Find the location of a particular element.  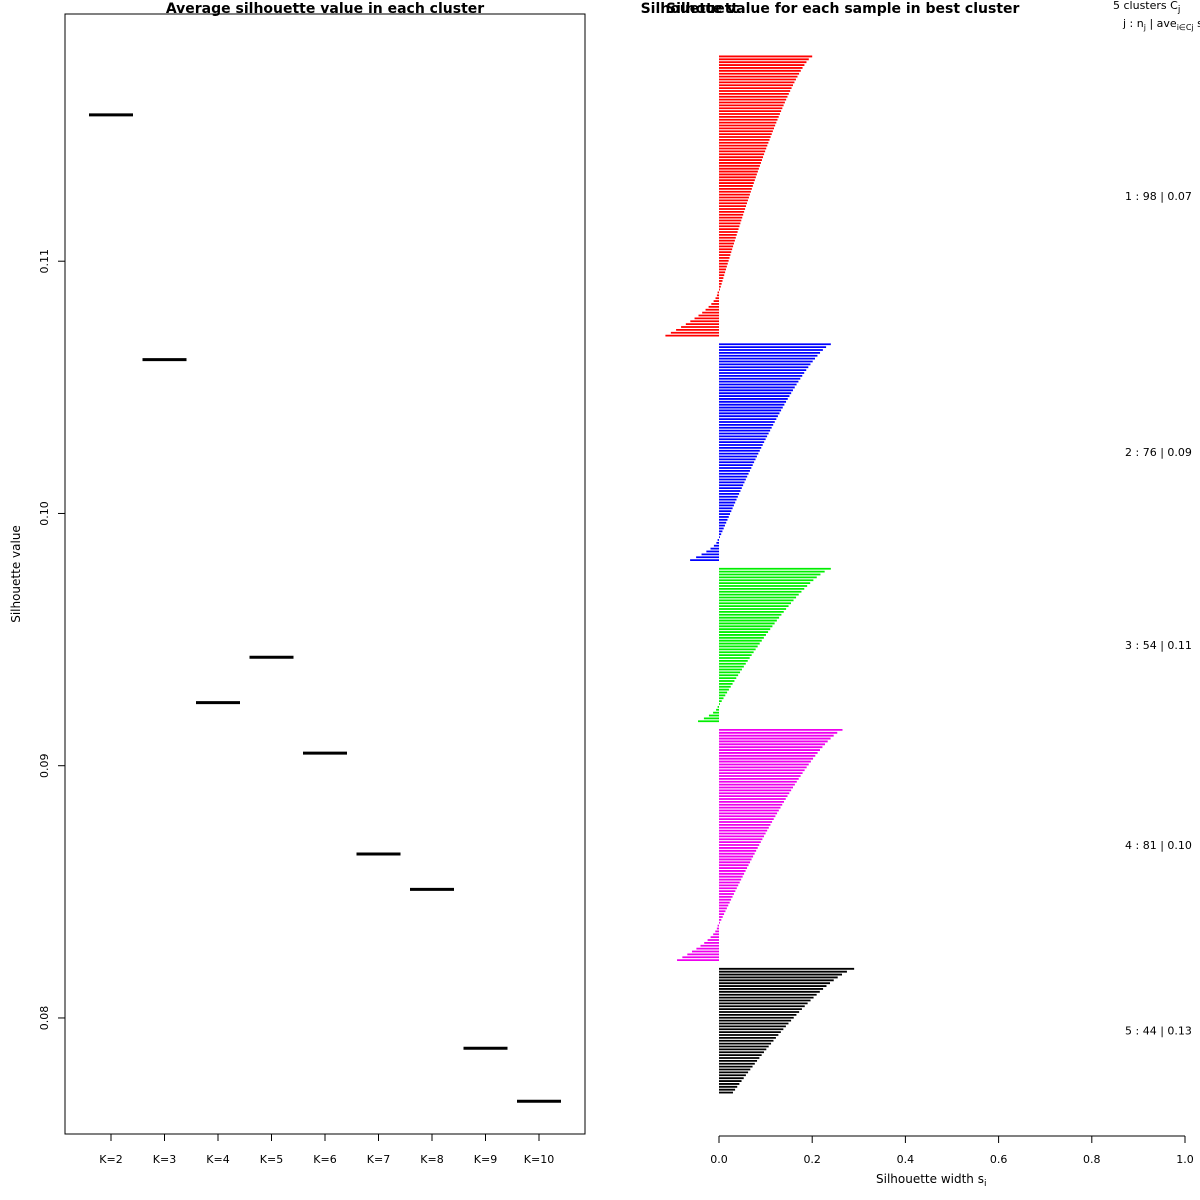

left-x-tick-label: K=4 is located at coordinates (217, 1159).